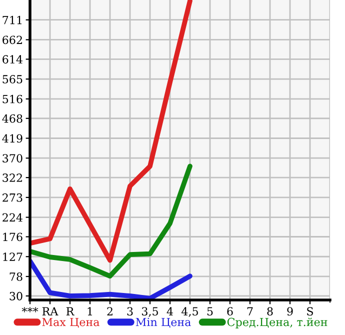 This screenshot has height=335, width=345. Describe the element at coordinates (12, 118) in the screenshot. I see `y-tick-label: 468` at that location.